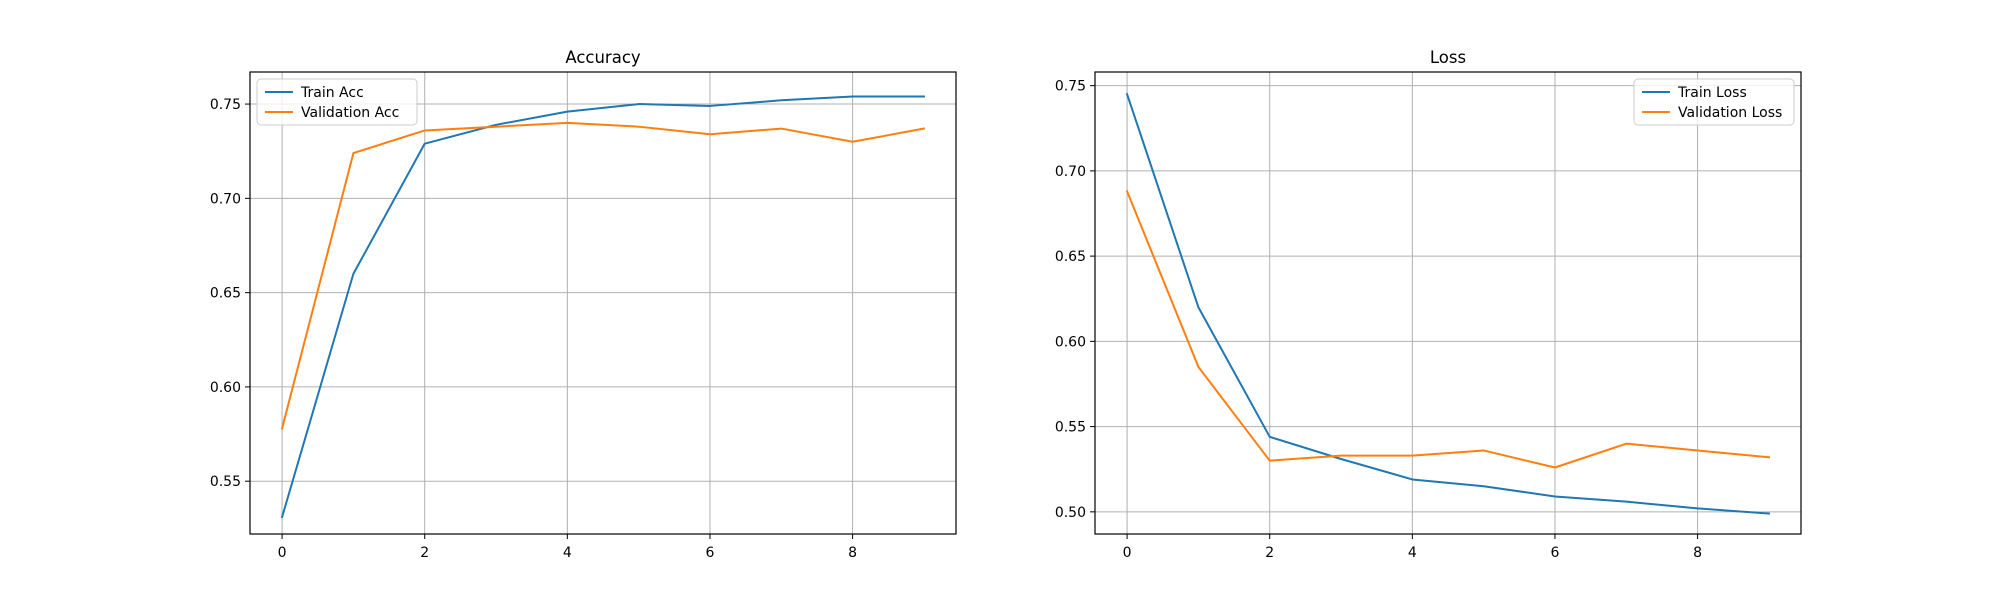  Describe the element at coordinates (225, 105) in the screenshot. I see `accuracy-y-tick-label: 0.75` at that location.